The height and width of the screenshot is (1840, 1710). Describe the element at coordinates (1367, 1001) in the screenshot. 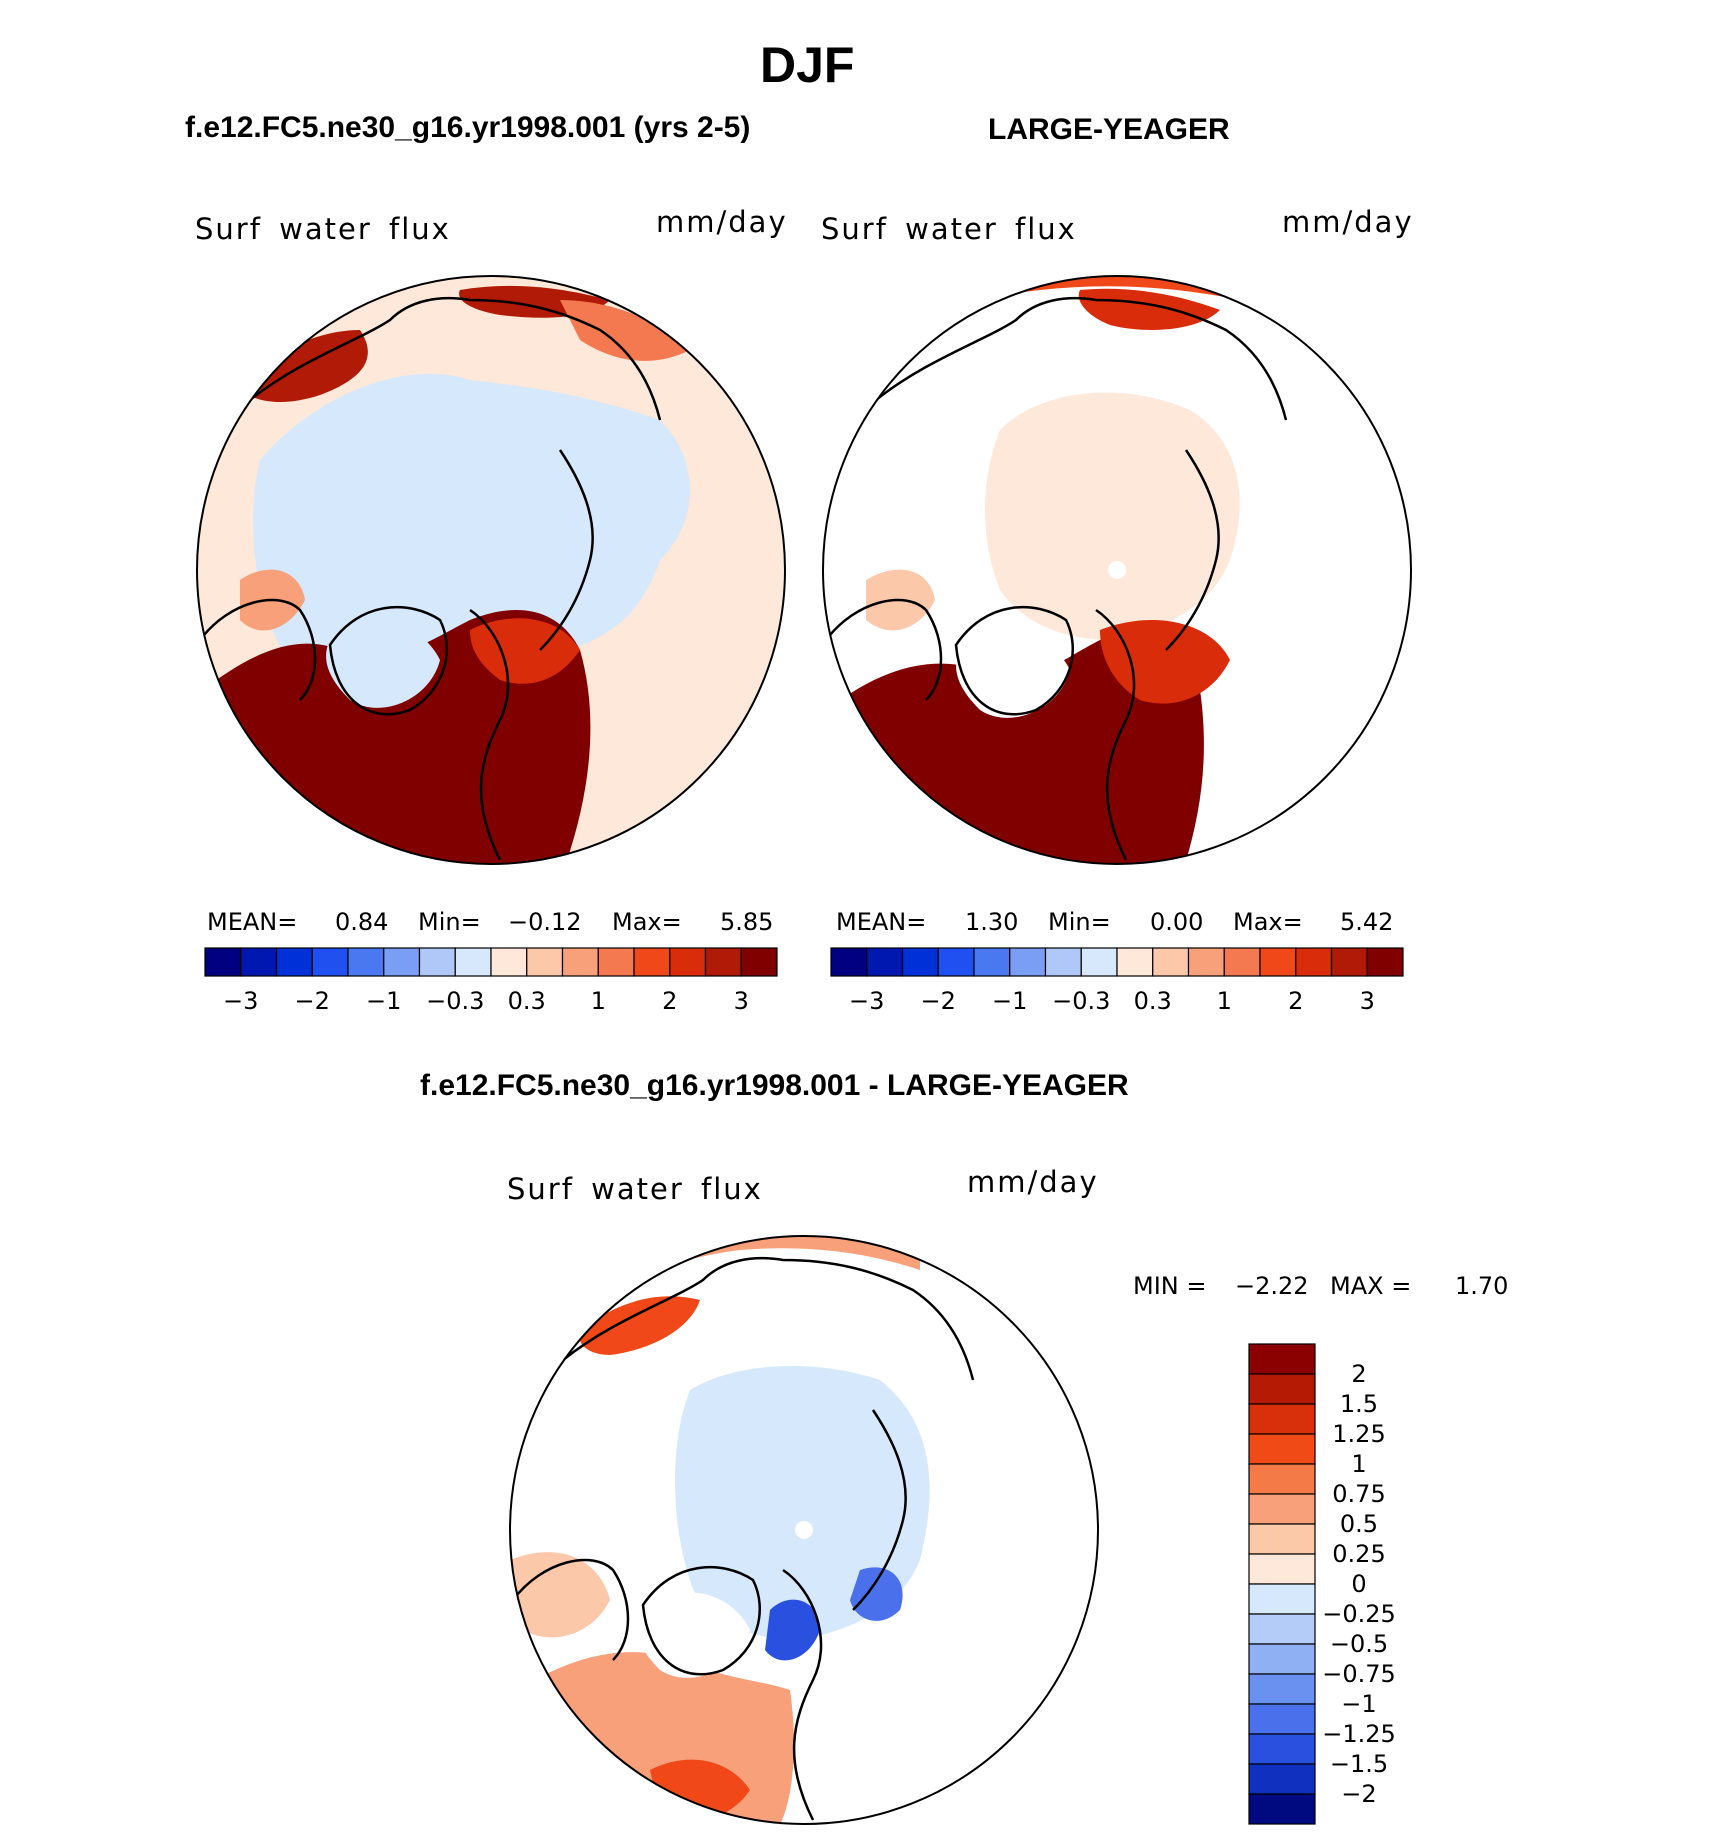

I see `panel2-colorbar-tick-label: 3` at that location.